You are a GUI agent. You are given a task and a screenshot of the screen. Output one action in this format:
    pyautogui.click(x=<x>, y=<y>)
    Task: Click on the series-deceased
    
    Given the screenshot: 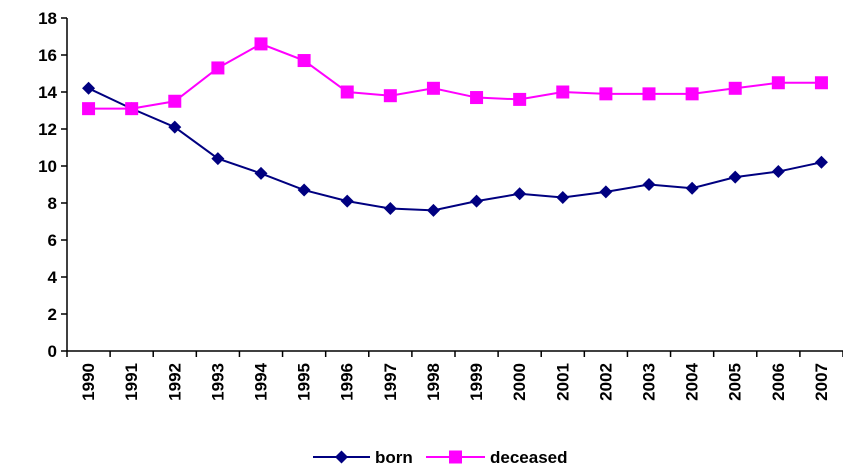 What is the action you would take?
    pyautogui.click(x=455, y=76)
    